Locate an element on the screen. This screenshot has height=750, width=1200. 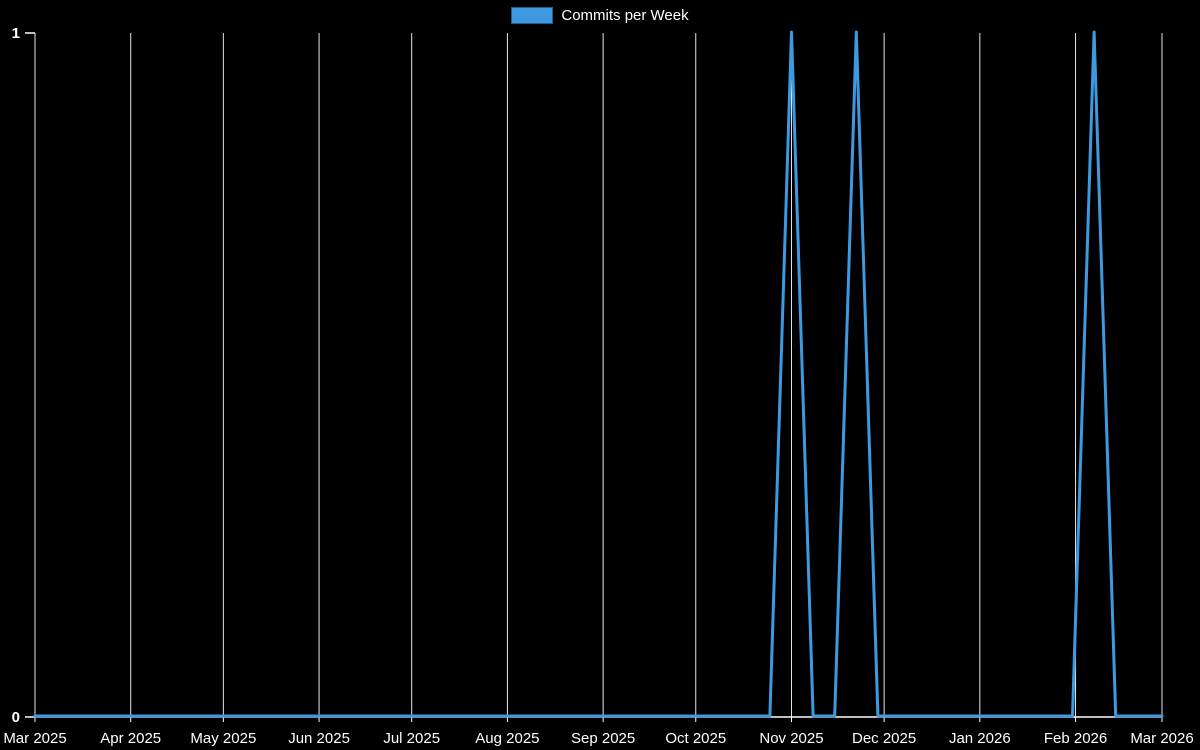
x-axis-label: Nov 2025 is located at coordinates (791, 738).